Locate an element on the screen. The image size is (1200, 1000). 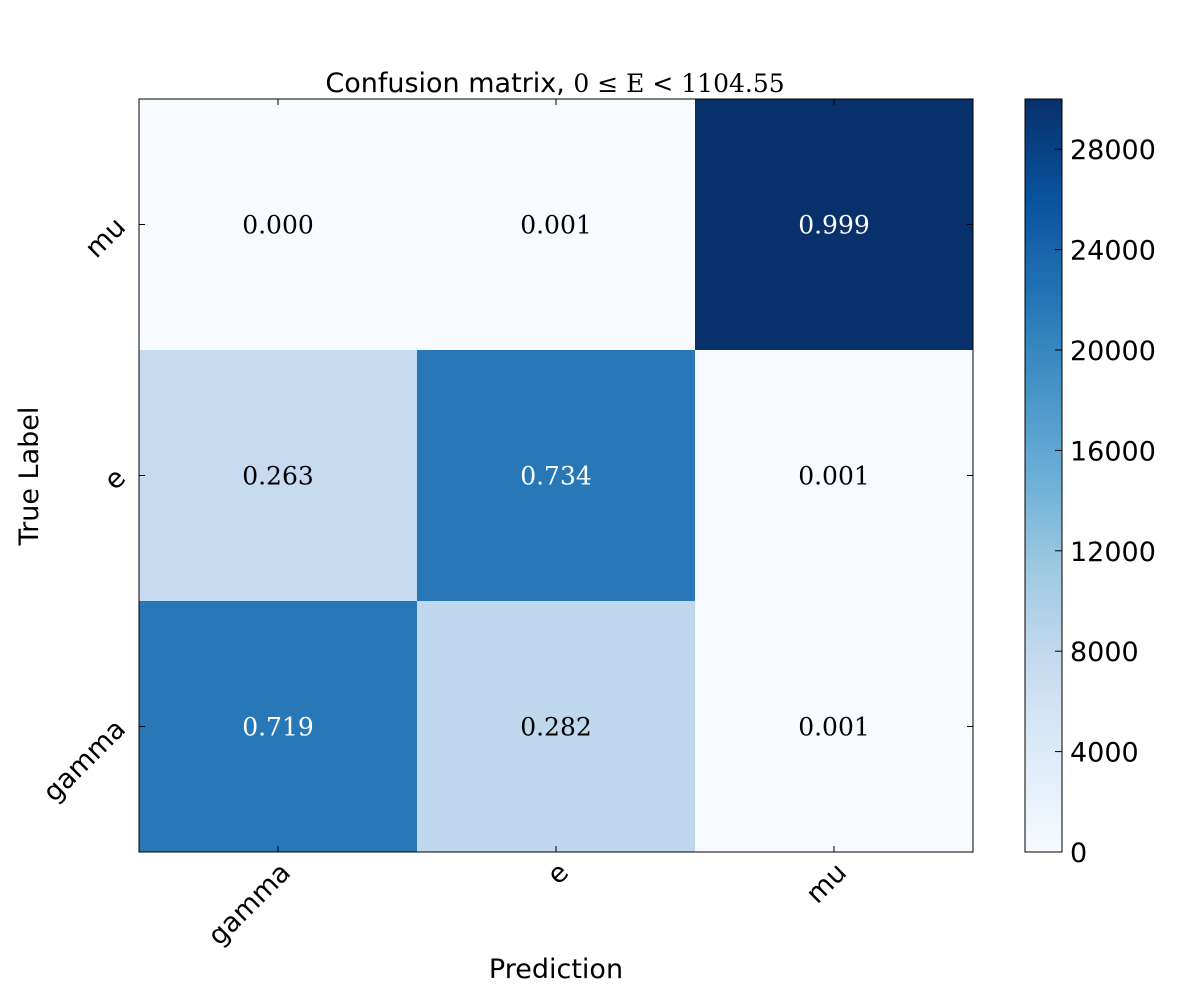
colorbar-tick-label: 24000 is located at coordinates (1113, 251).